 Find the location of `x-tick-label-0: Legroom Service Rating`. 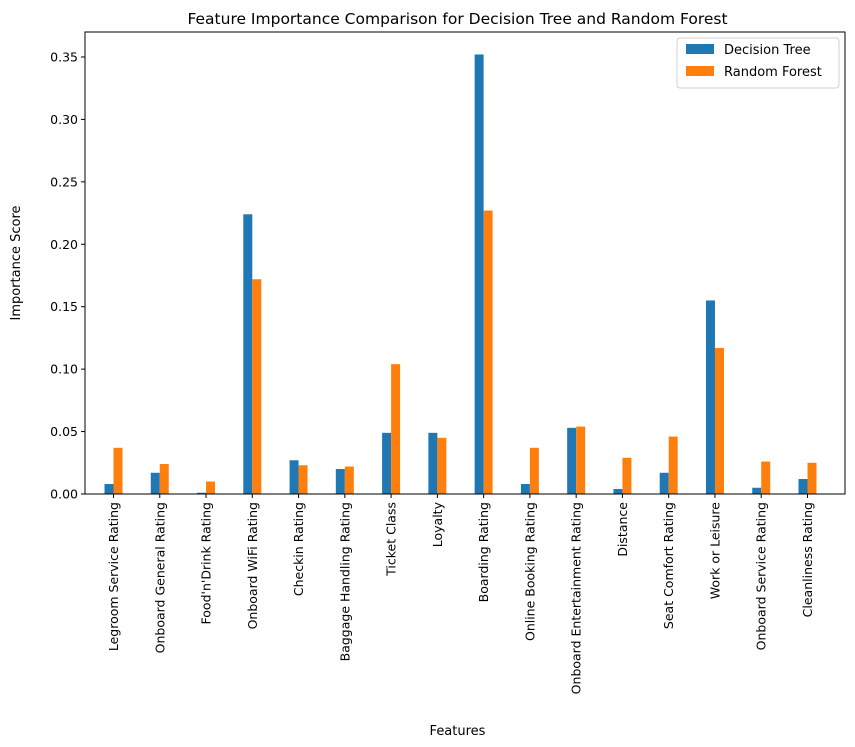

x-tick-label-0: Legroom Service Rating is located at coordinates (113, 576).